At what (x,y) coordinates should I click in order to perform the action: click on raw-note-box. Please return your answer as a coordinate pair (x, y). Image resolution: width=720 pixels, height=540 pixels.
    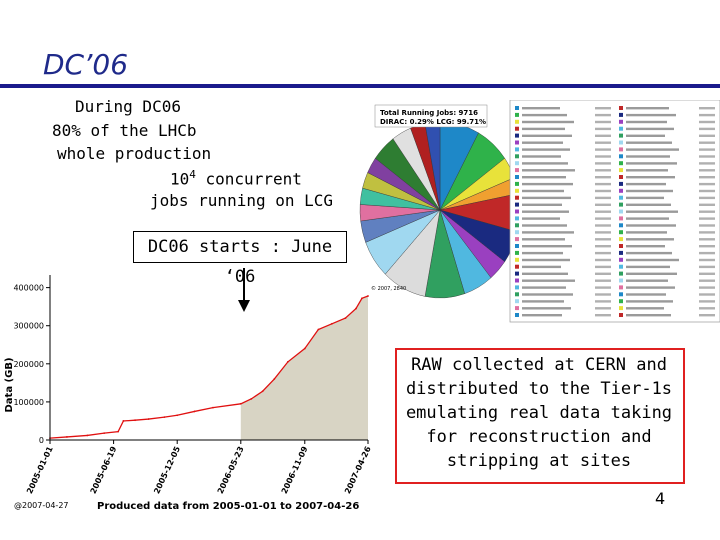
    Looking at the image, I should click on (540, 416).